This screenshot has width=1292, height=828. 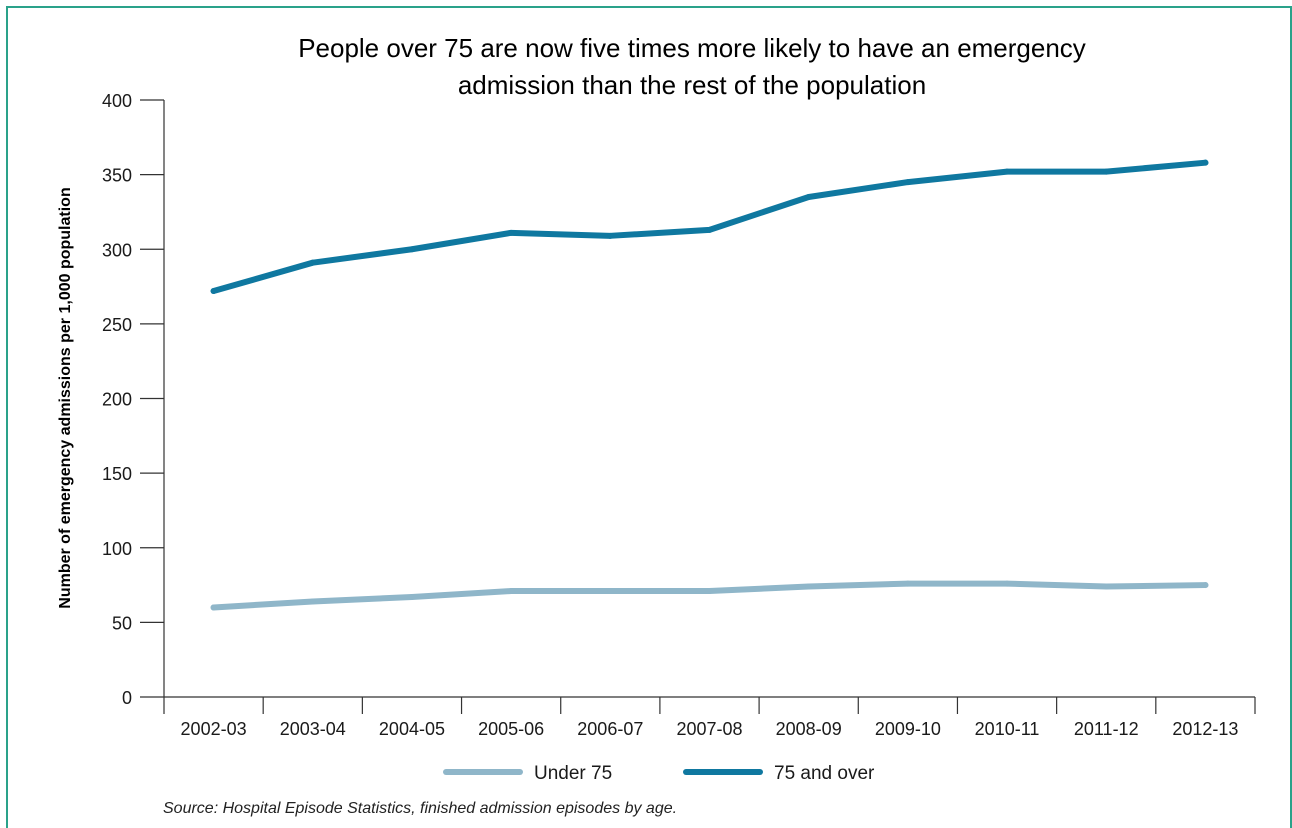 What do you see at coordinates (122, 623) in the screenshot?
I see `y-tick-label: 50` at bounding box center [122, 623].